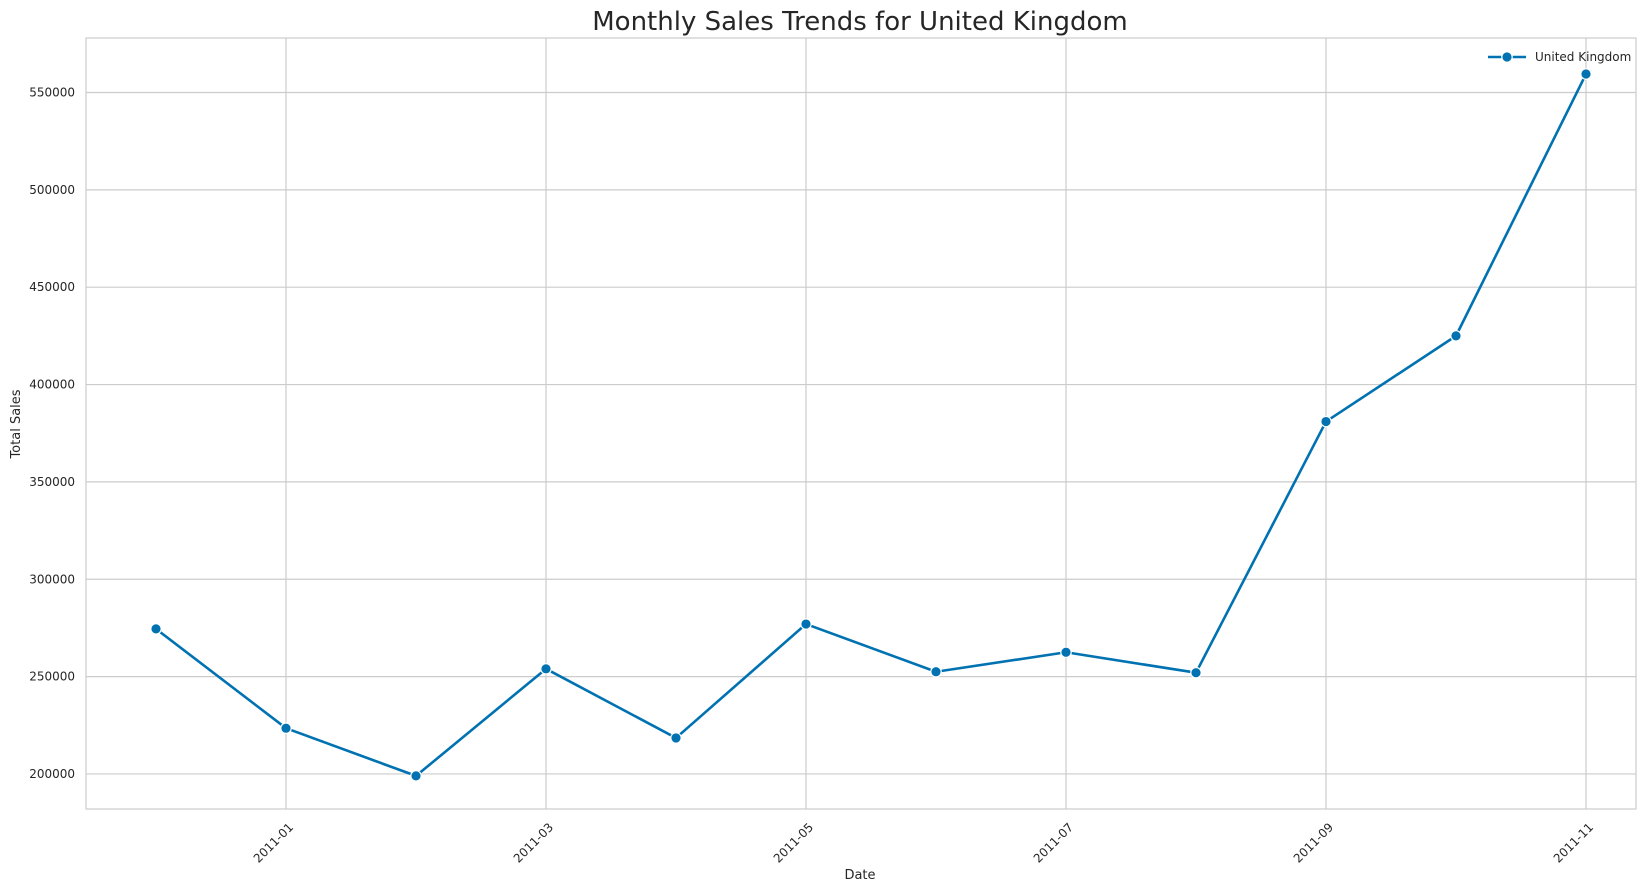 The width and height of the screenshot is (1645, 893). I want to click on y-tick-label: 250000, so click(52, 677).